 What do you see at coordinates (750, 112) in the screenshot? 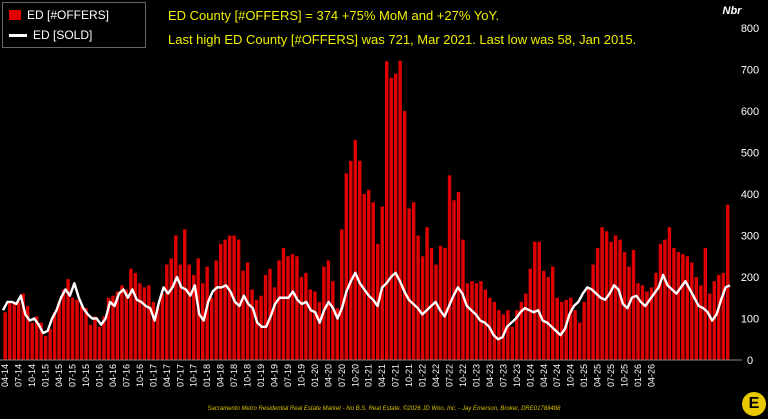
I see `y-tick-label: 600` at bounding box center [750, 112].